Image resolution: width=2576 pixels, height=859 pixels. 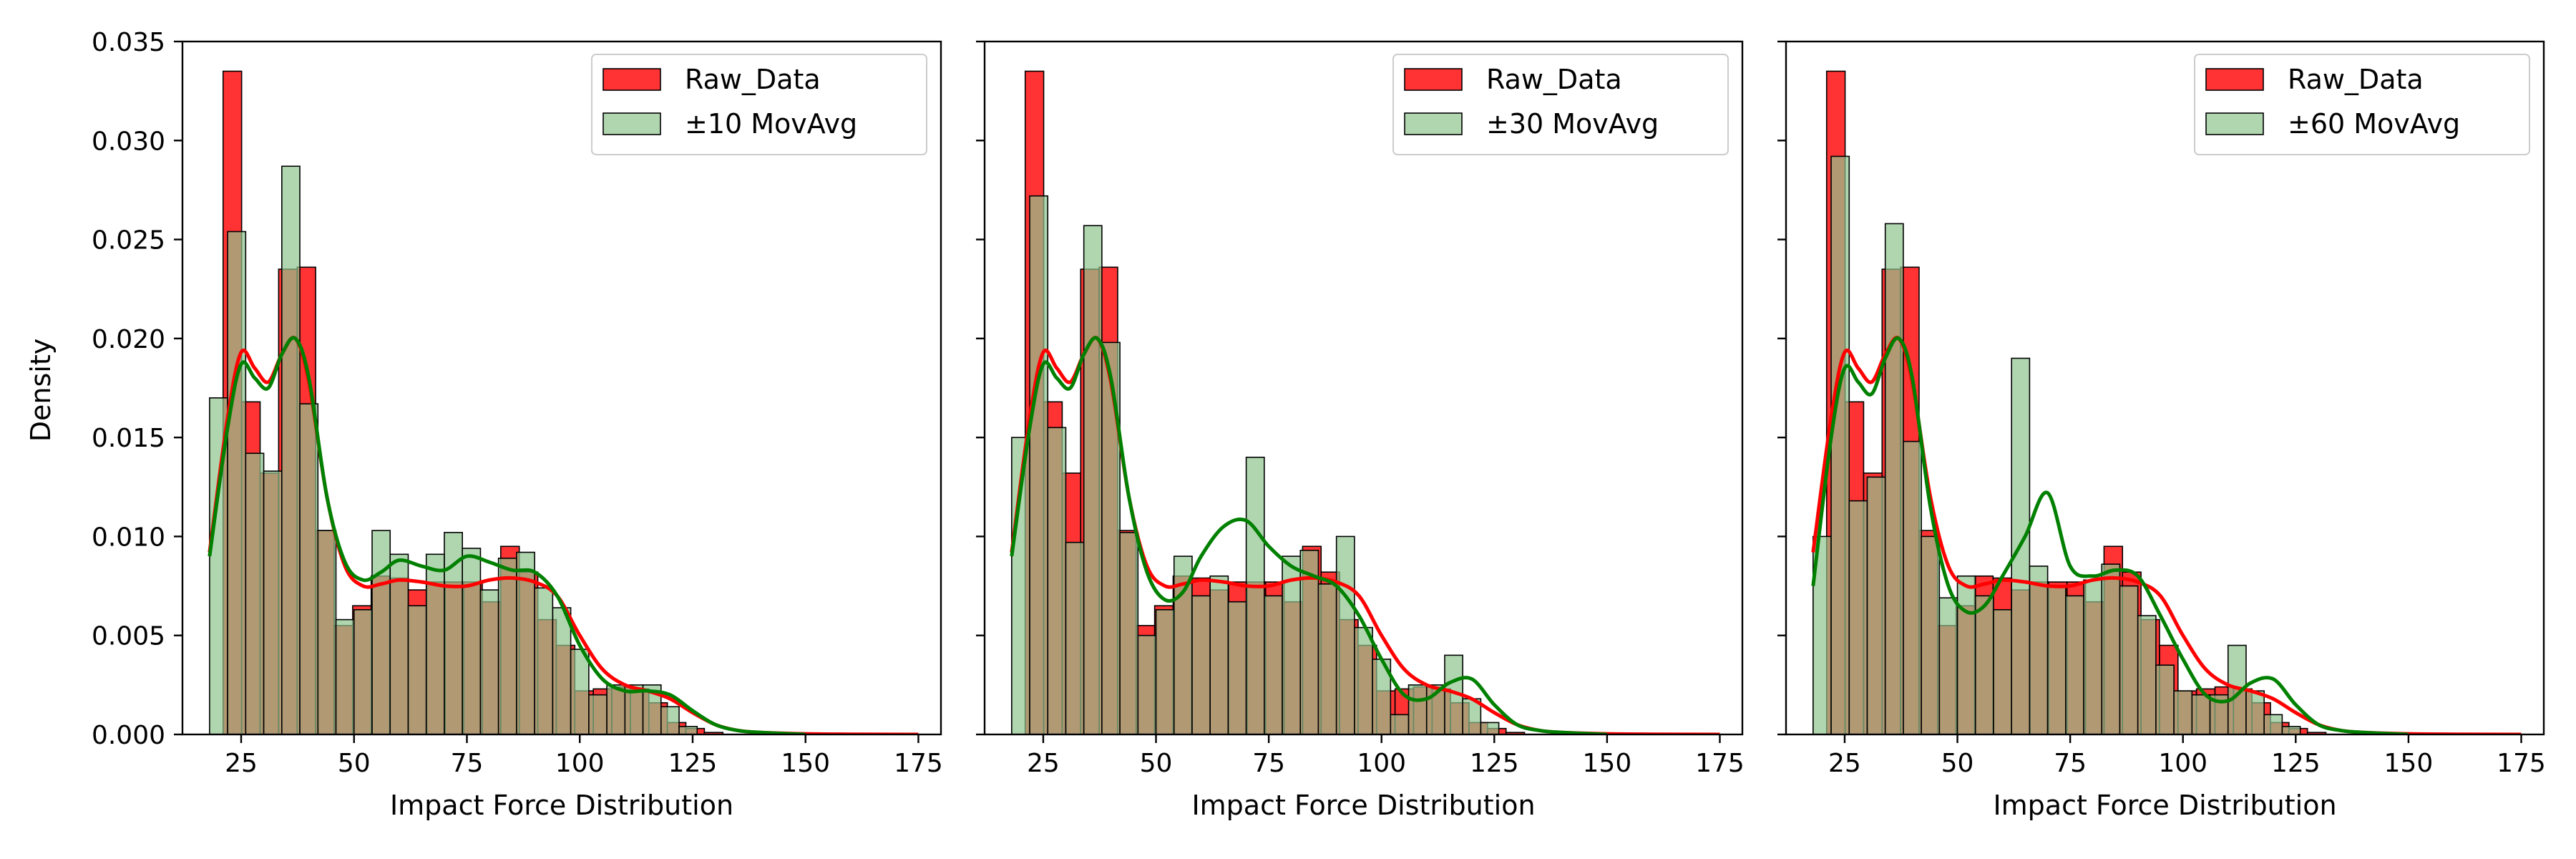 I want to click on legend-label: ±60 MovAvg, so click(x=2374, y=124).